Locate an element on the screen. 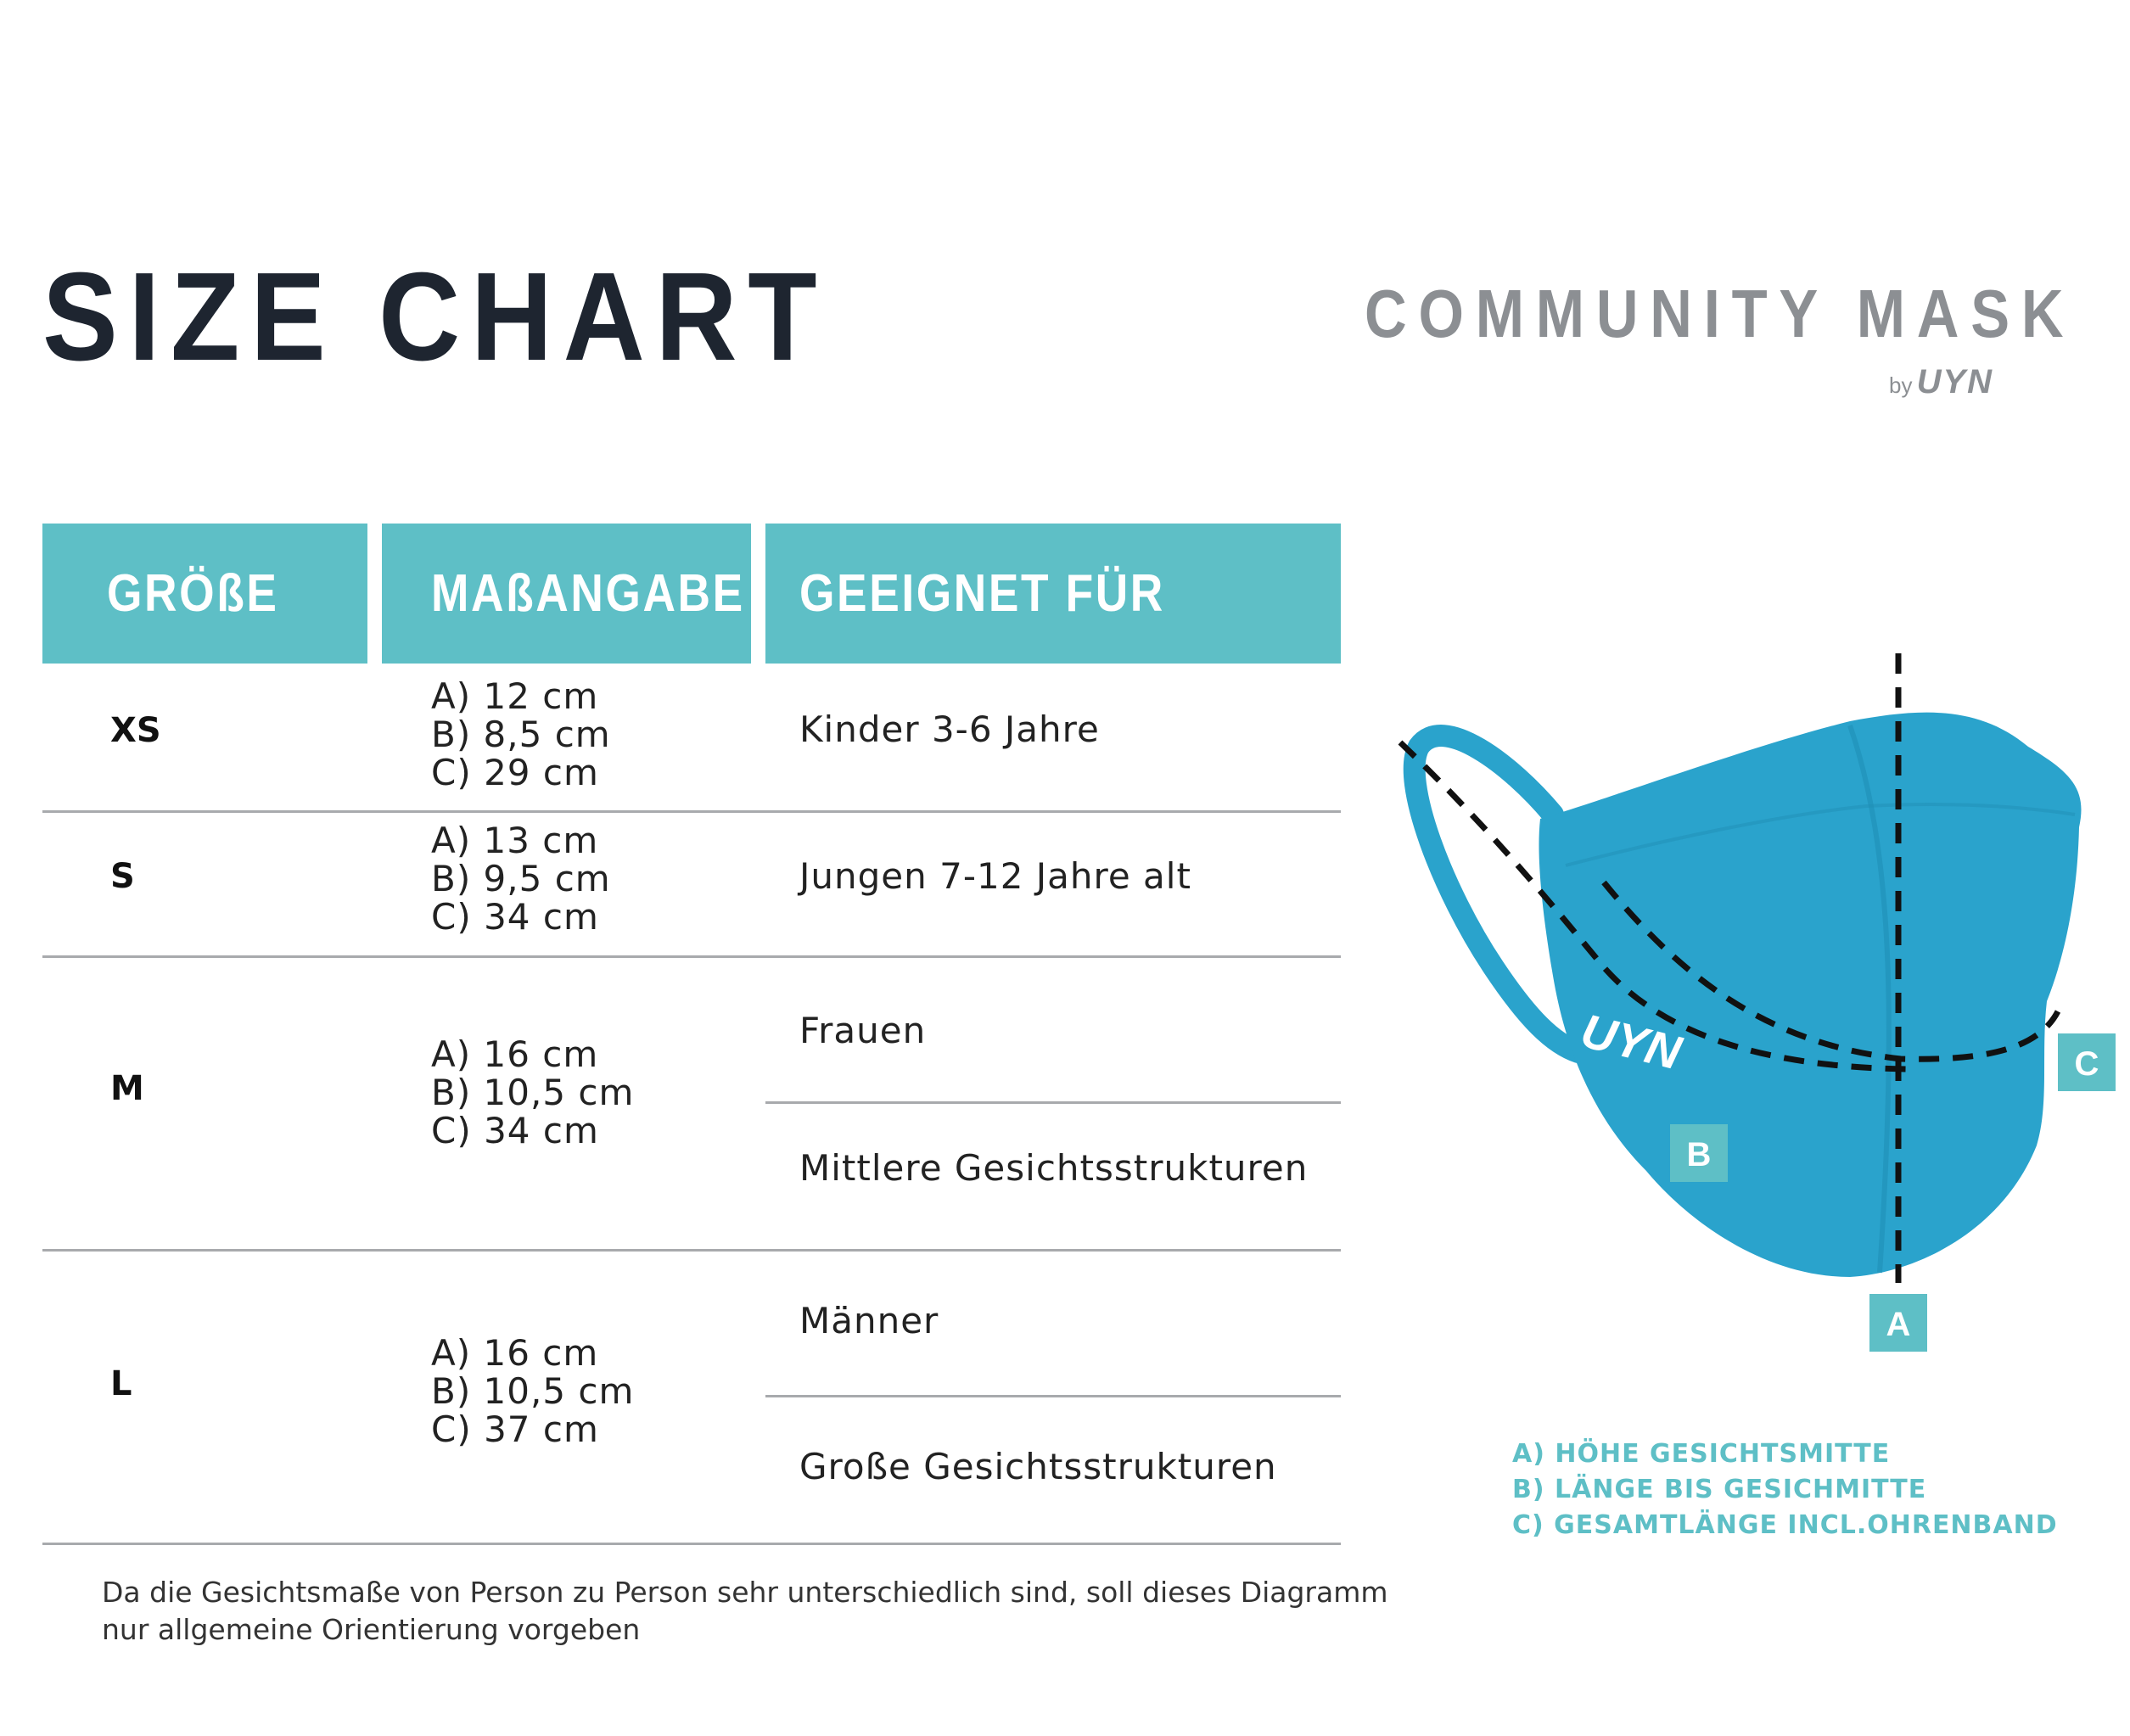 The height and width of the screenshot is (1736, 2130). measure-c: C) 29 cm is located at coordinates (515, 772).